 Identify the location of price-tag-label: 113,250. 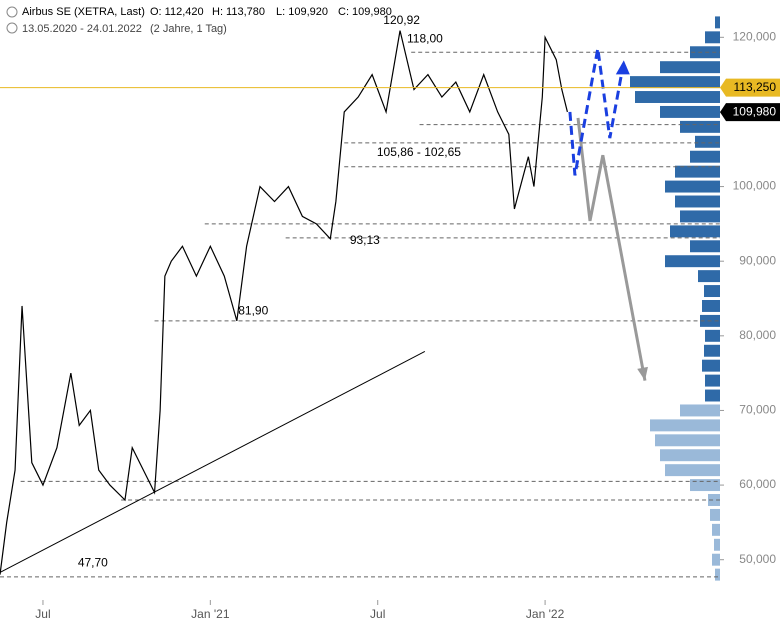
(755, 87).